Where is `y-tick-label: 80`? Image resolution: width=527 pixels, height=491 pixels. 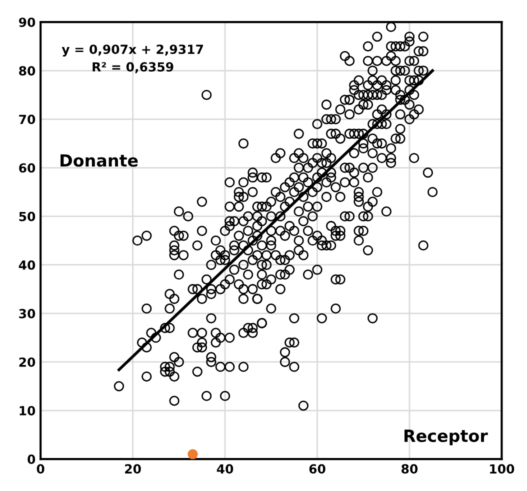
y-tick-label: 80 is located at coordinates (27, 71).